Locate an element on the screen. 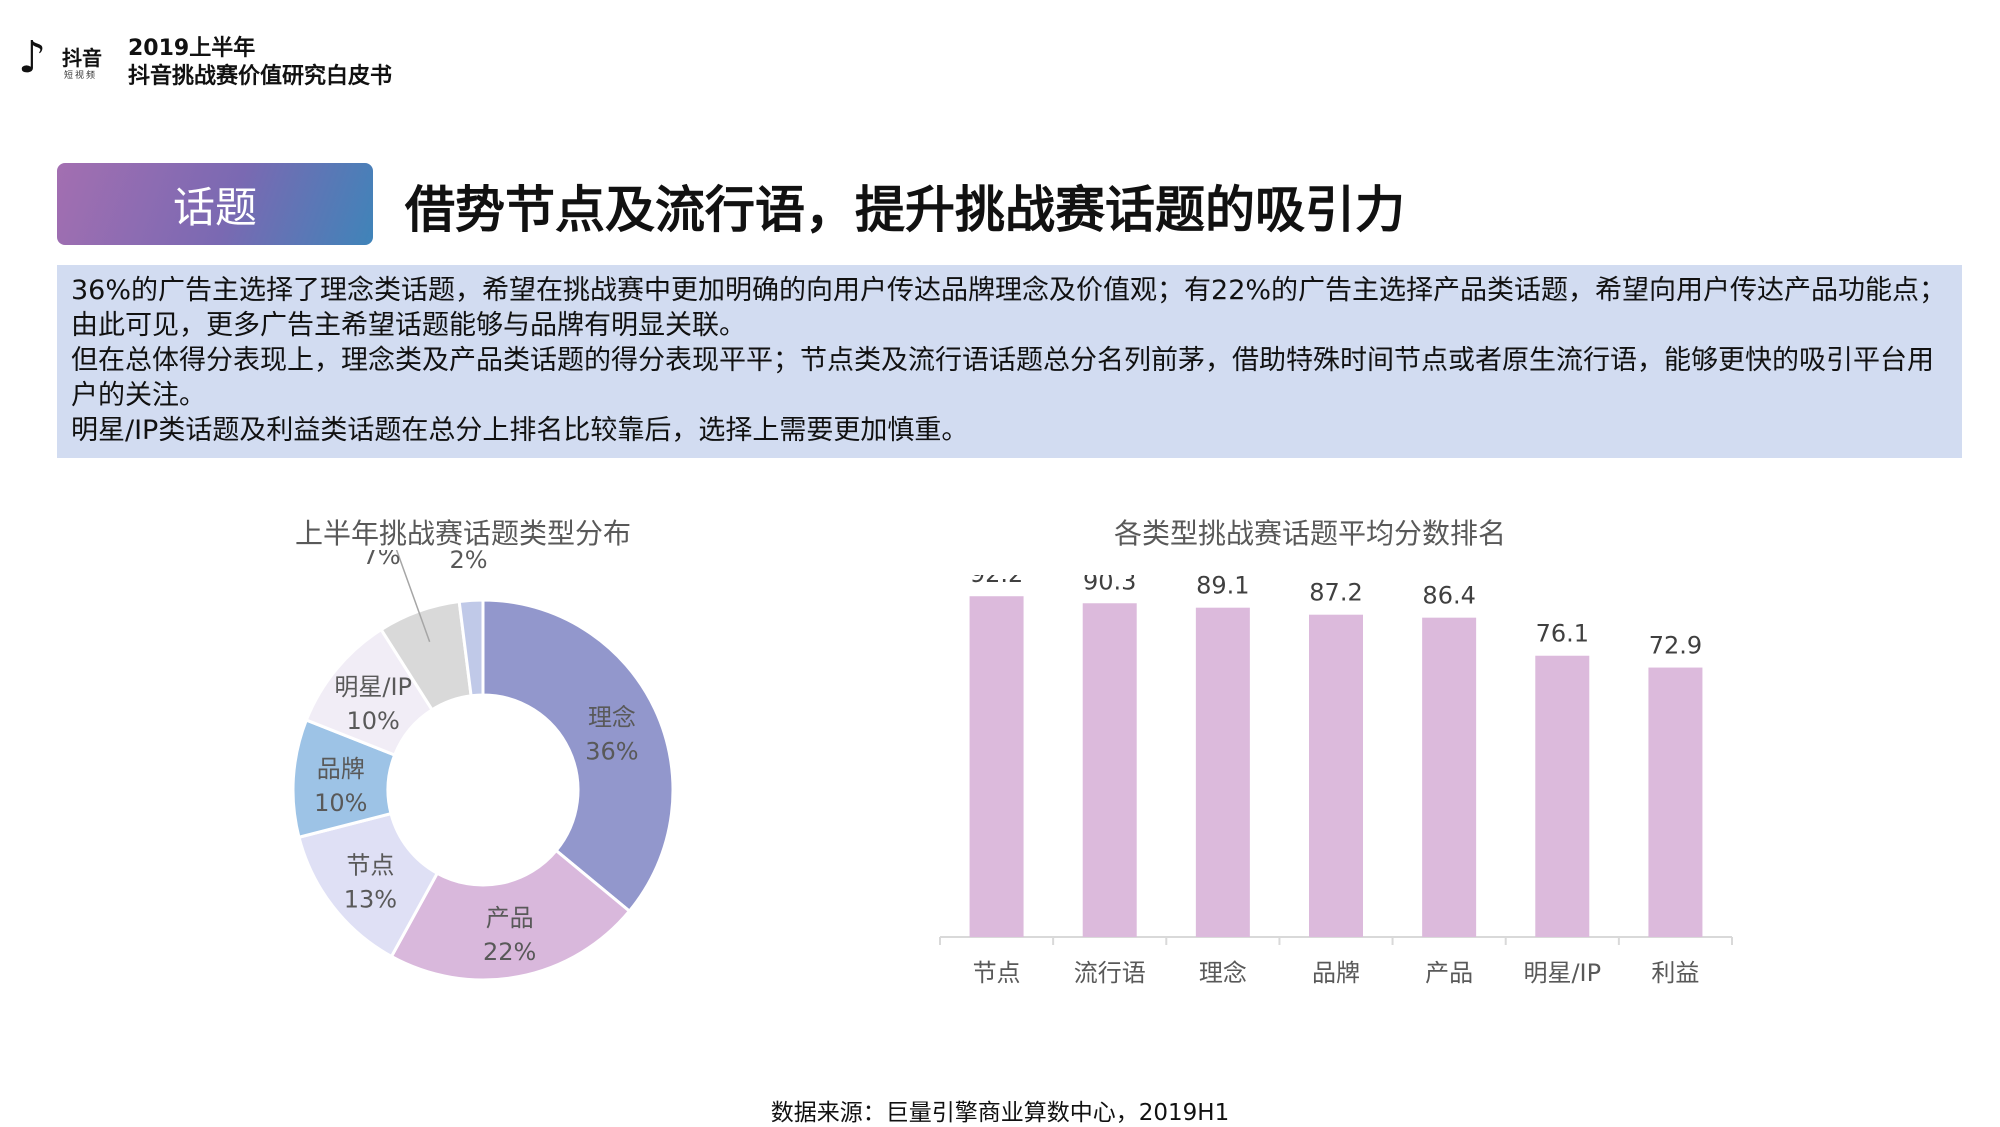 The image size is (2000, 1127). douyin-logo: ♪ 抖音 短视频 is located at coordinates (63, 61).